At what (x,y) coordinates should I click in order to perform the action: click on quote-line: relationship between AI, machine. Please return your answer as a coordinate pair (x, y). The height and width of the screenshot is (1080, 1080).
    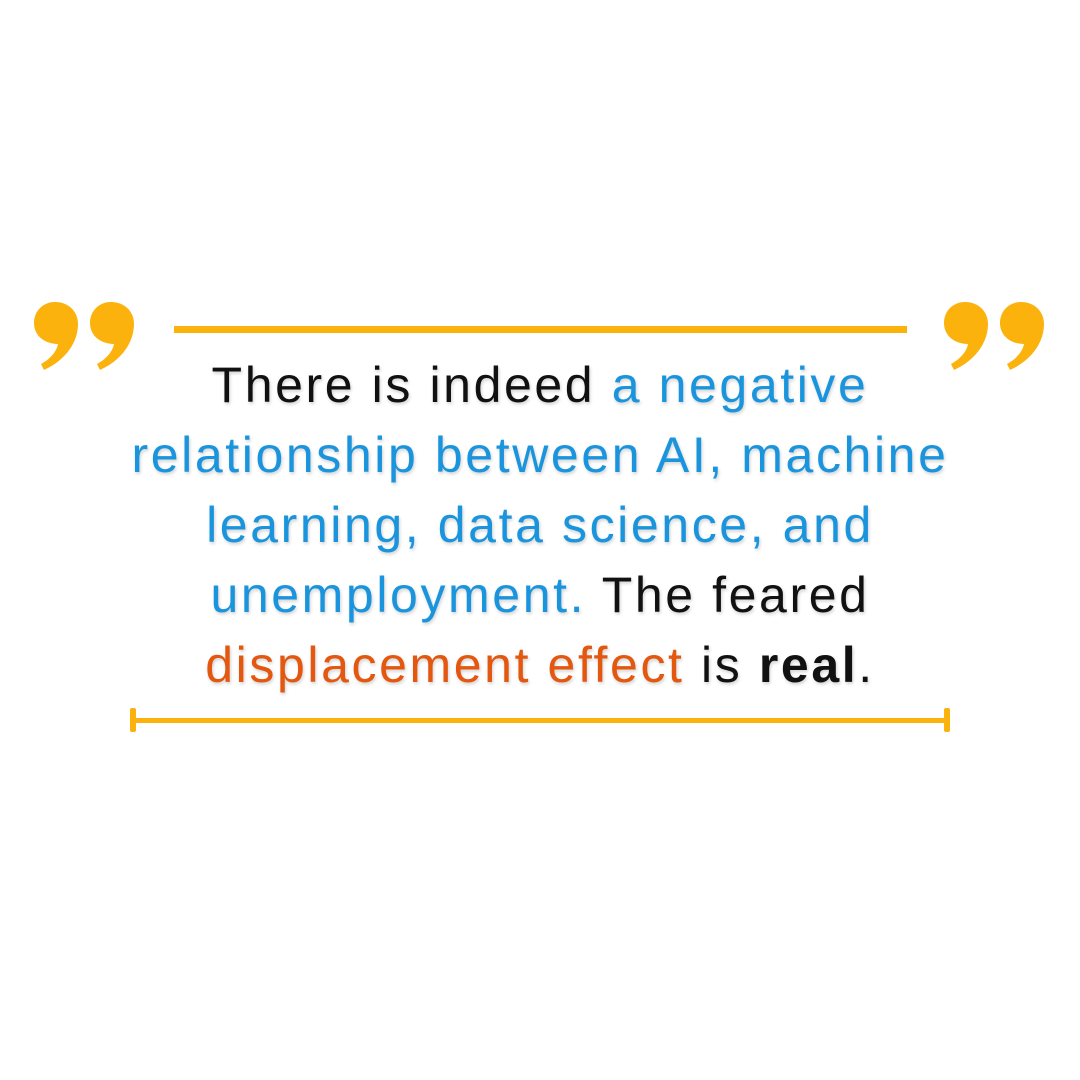
    Looking at the image, I should click on (540, 455).